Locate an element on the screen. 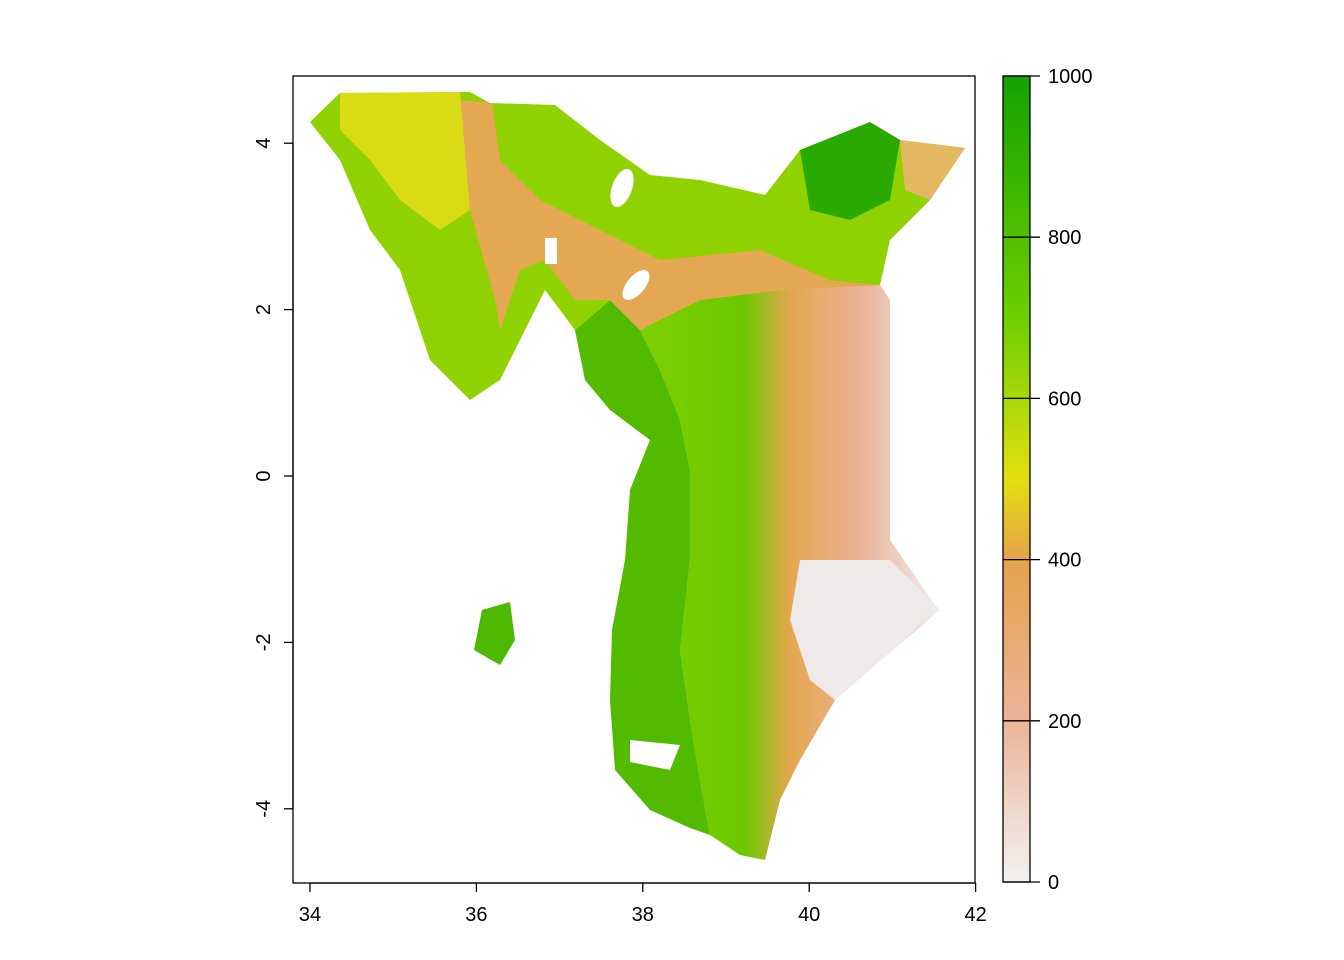 The width and height of the screenshot is (1344, 960). y-tick-label: 4 is located at coordinates (264, 143).